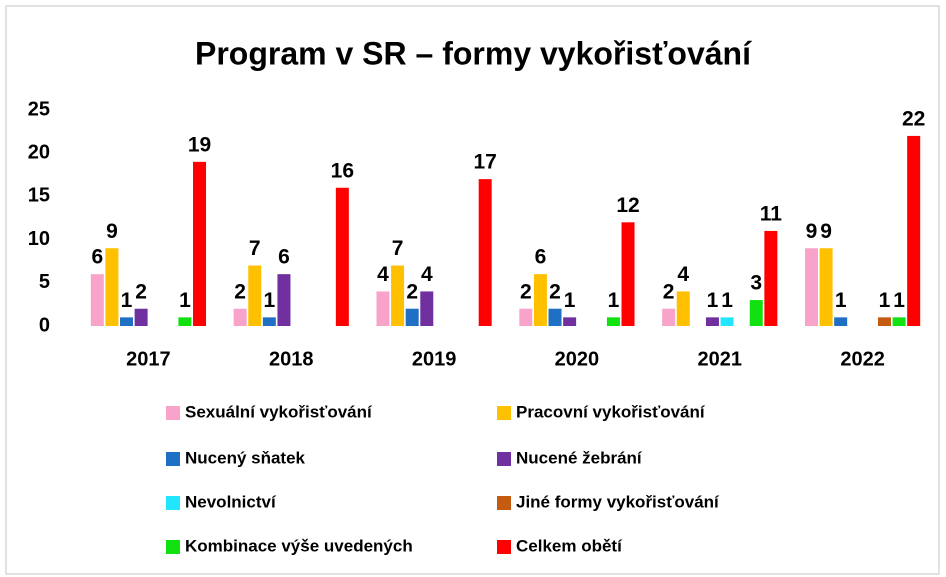  Describe the element at coordinates (756, 283) in the screenshot. I see `data-label: 3` at that location.